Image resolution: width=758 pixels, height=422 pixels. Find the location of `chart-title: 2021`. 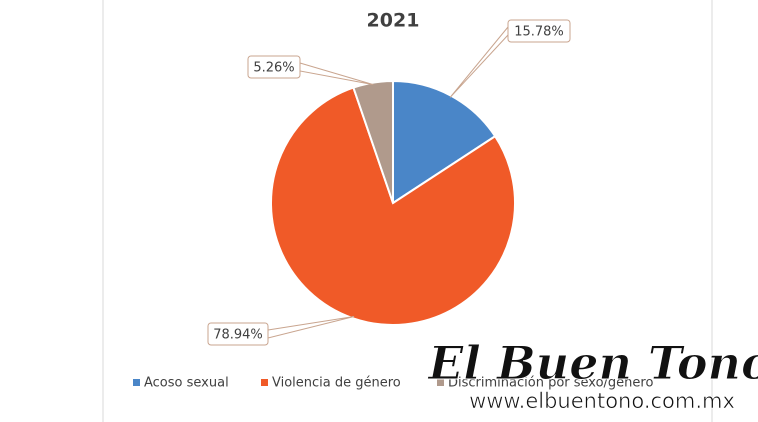

chart-title: 2021 is located at coordinates (393, 21).